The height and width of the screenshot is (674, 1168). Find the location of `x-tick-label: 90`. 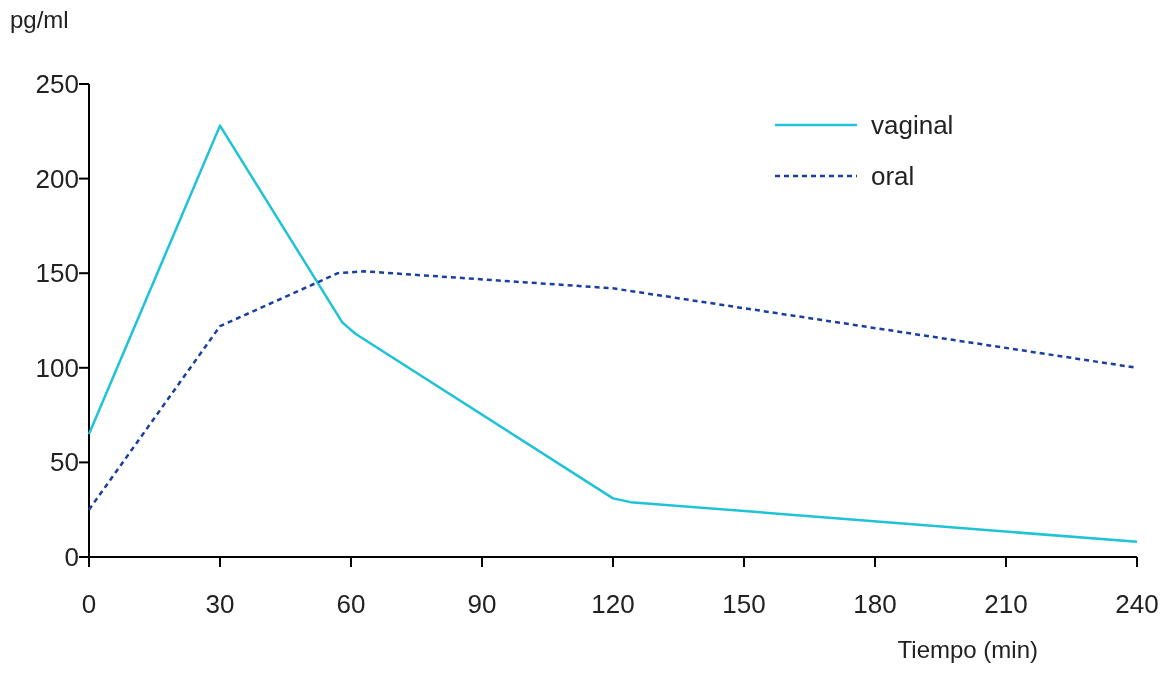

x-tick-label: 90 is located at coordinates (482, 604).